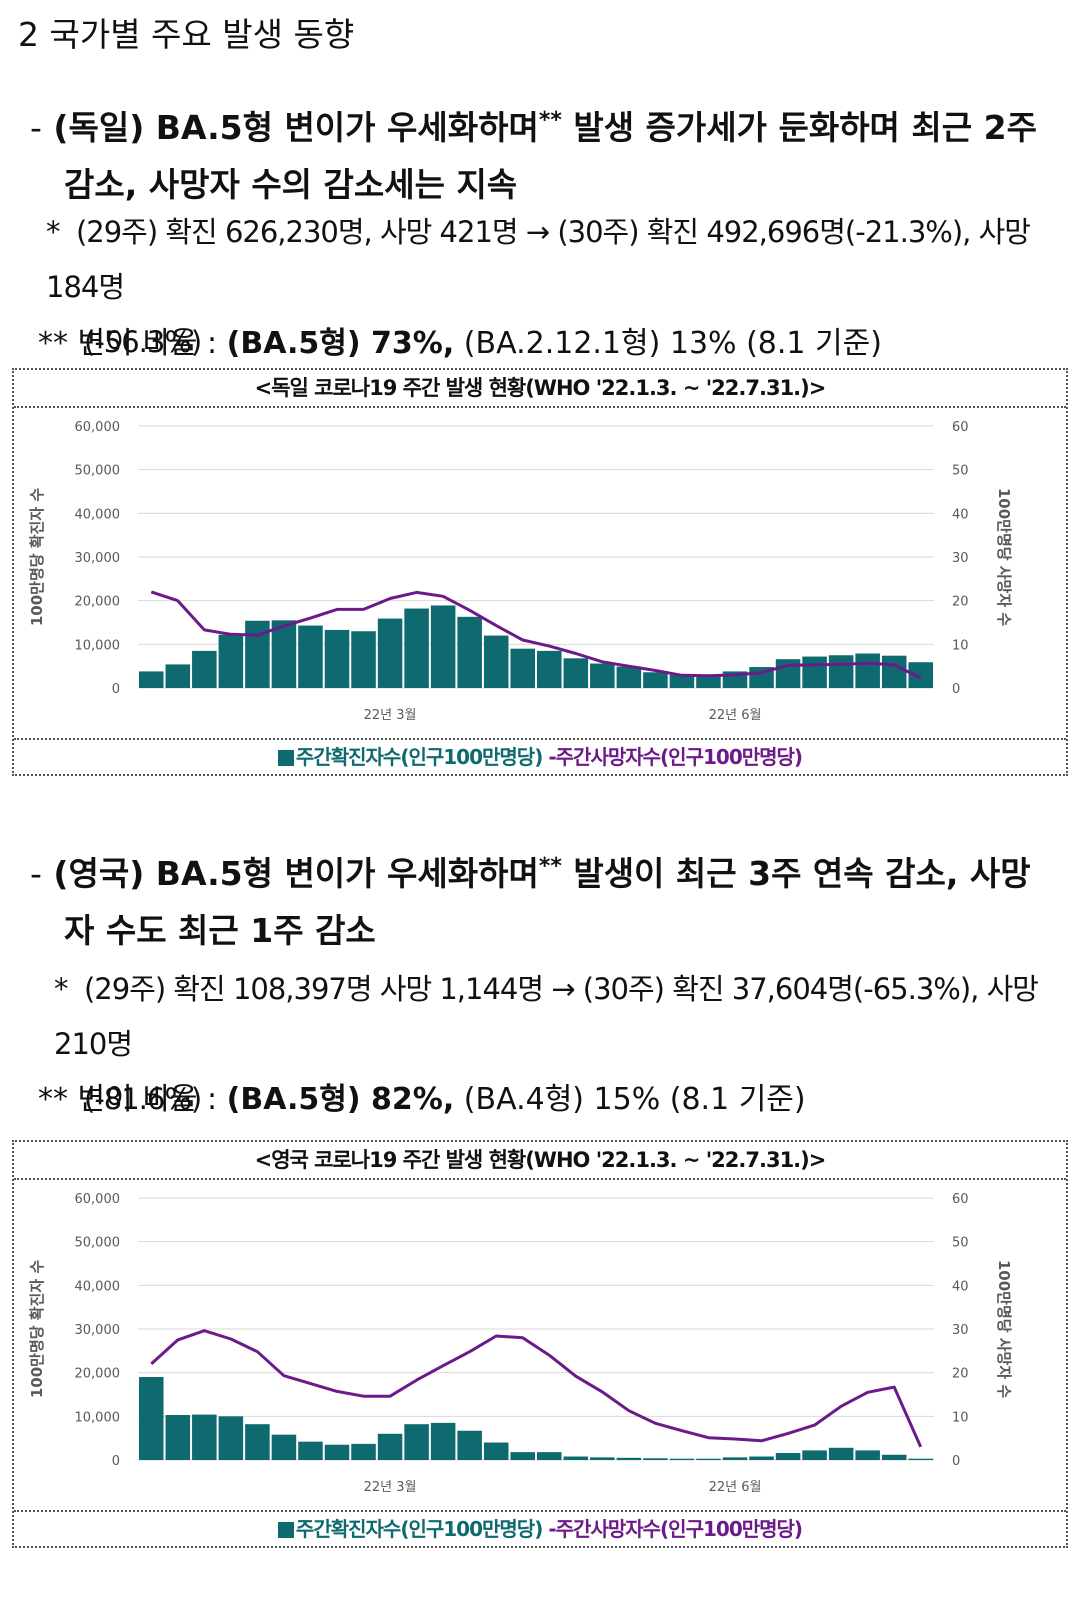  What do you see at coordinates (186, 34) in the screenshot?
I see `section-title: 2 국가별 주요 발생 동향` at bounding box center [186, 34].